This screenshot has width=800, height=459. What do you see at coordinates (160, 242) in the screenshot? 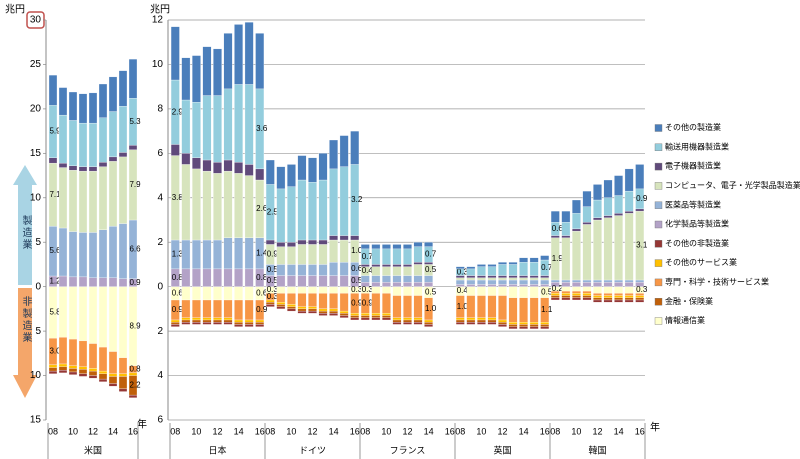
I see `y-tick-label: 2` at bounding box center [160, 242].